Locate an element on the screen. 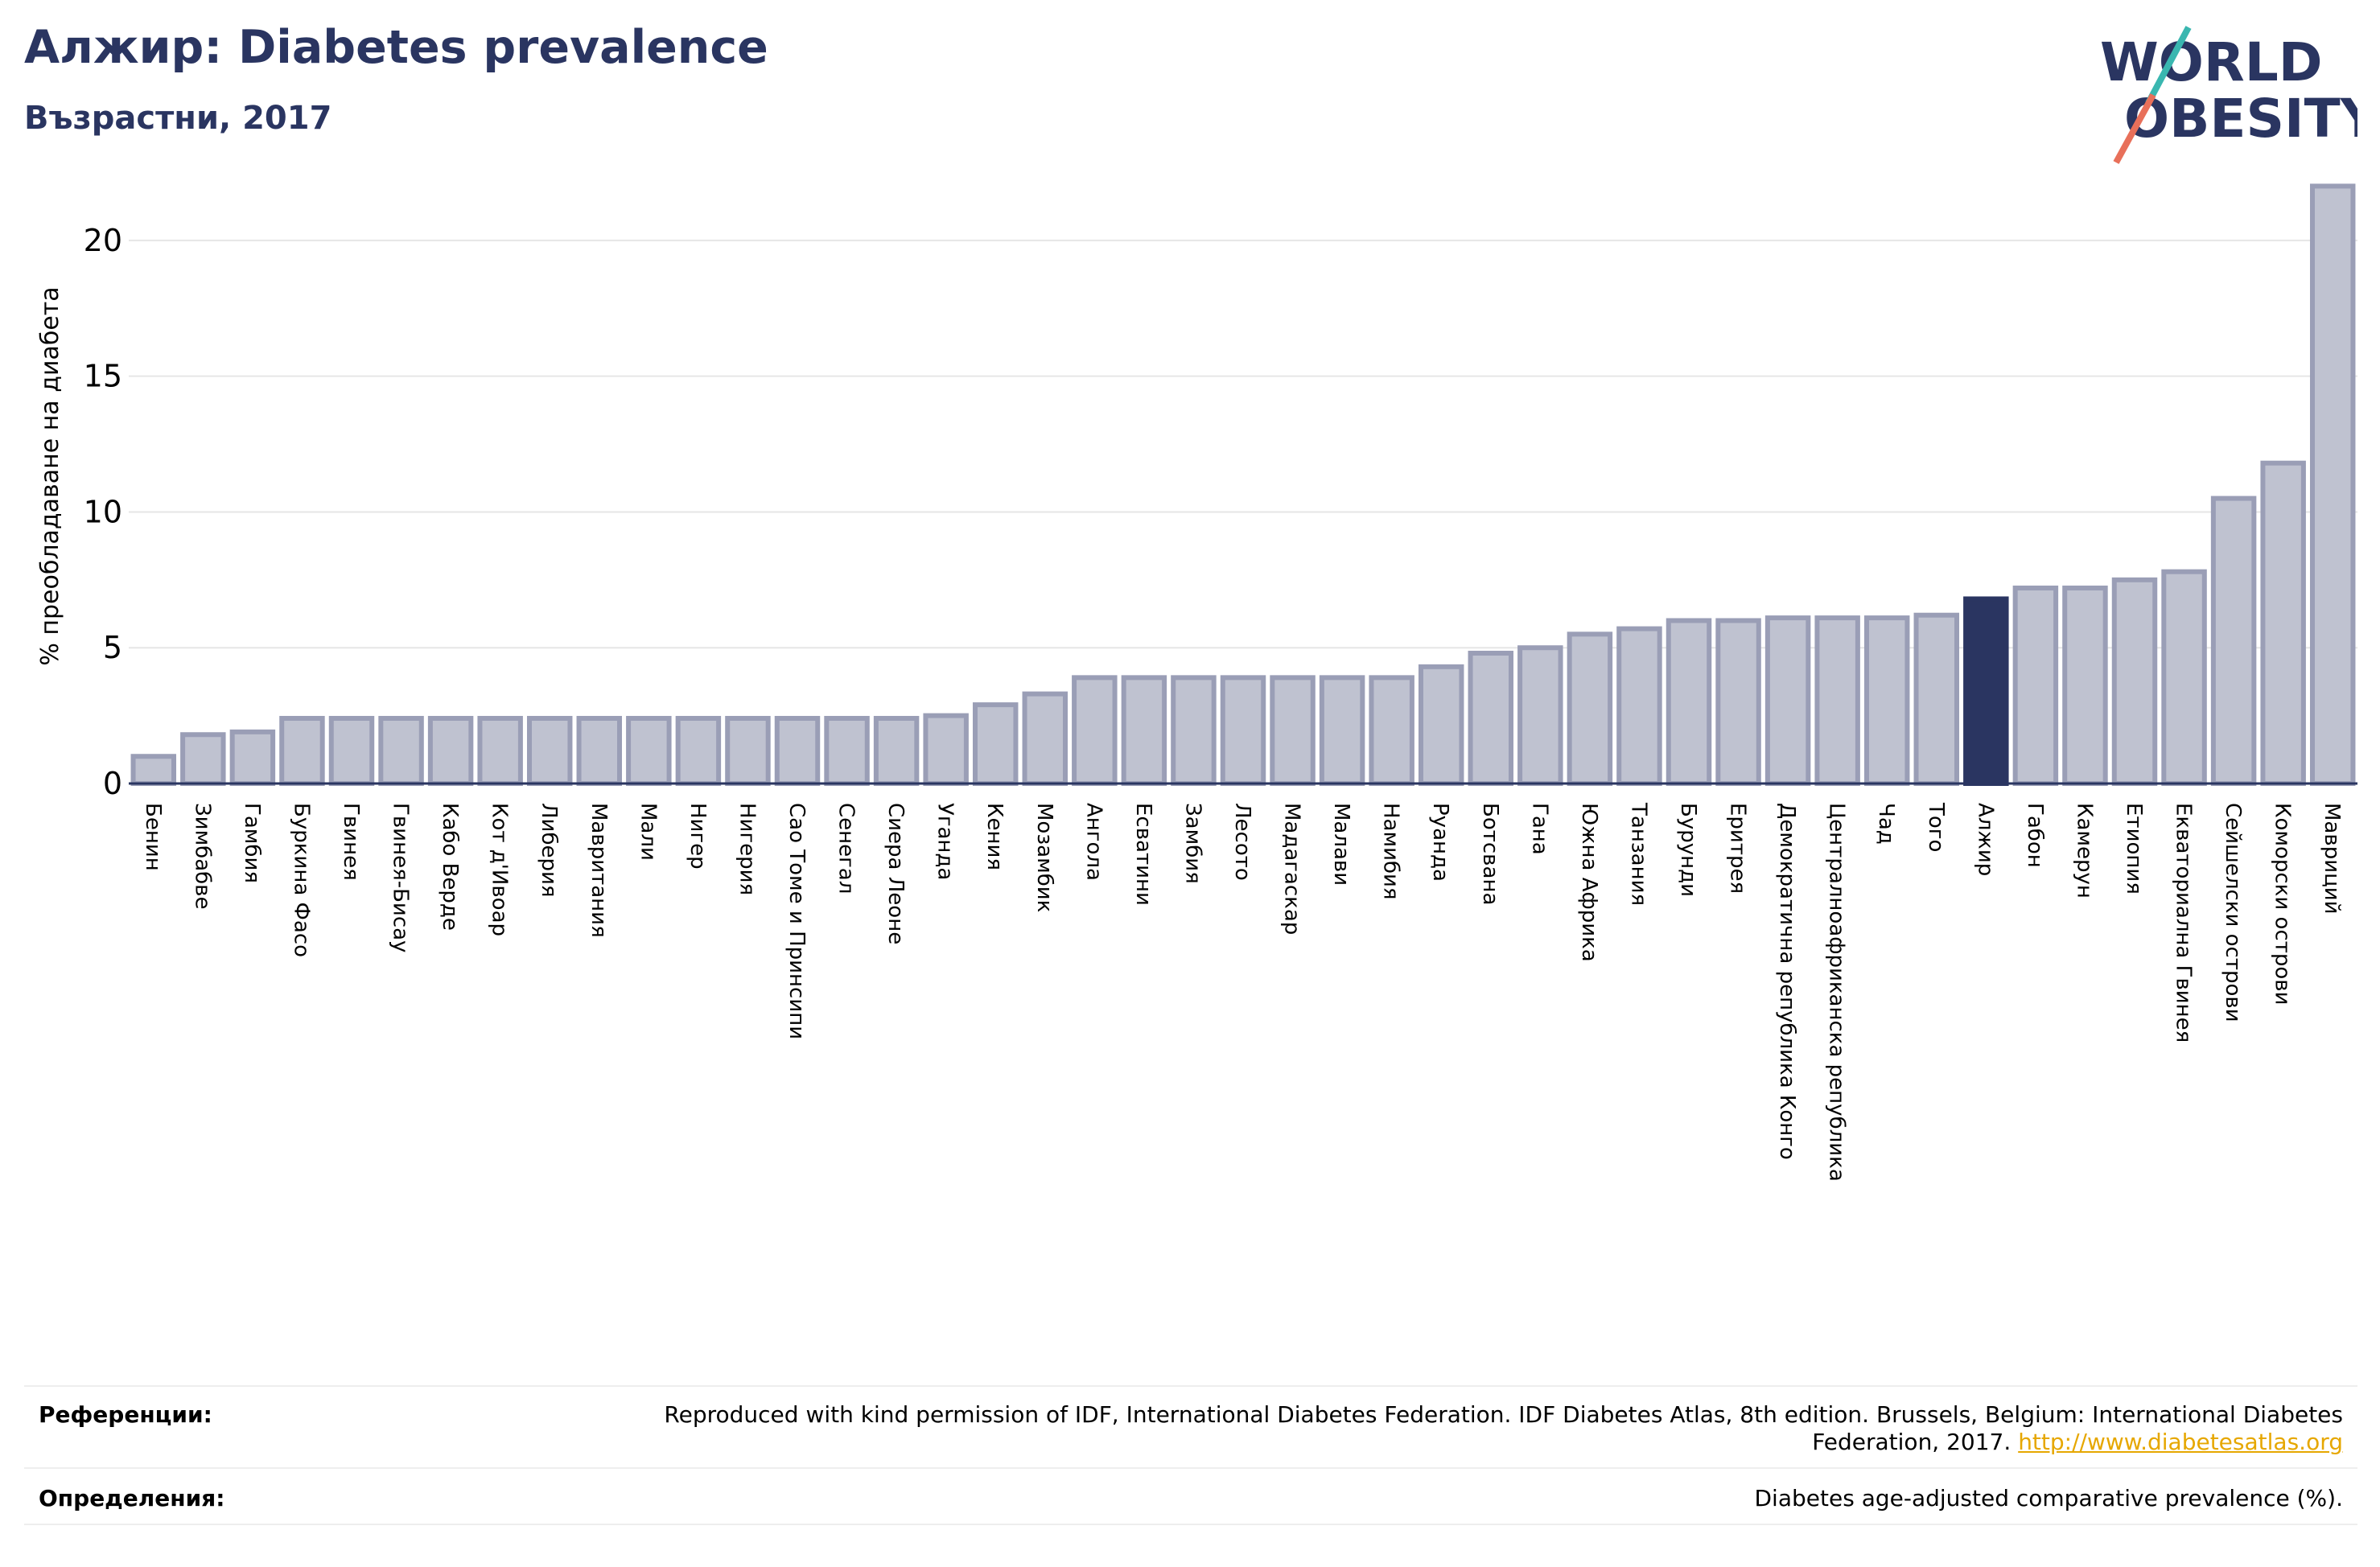 This screenshot has height=1567, width=2380. x-tick-label: Гана is located at coordinates (1539, 829).